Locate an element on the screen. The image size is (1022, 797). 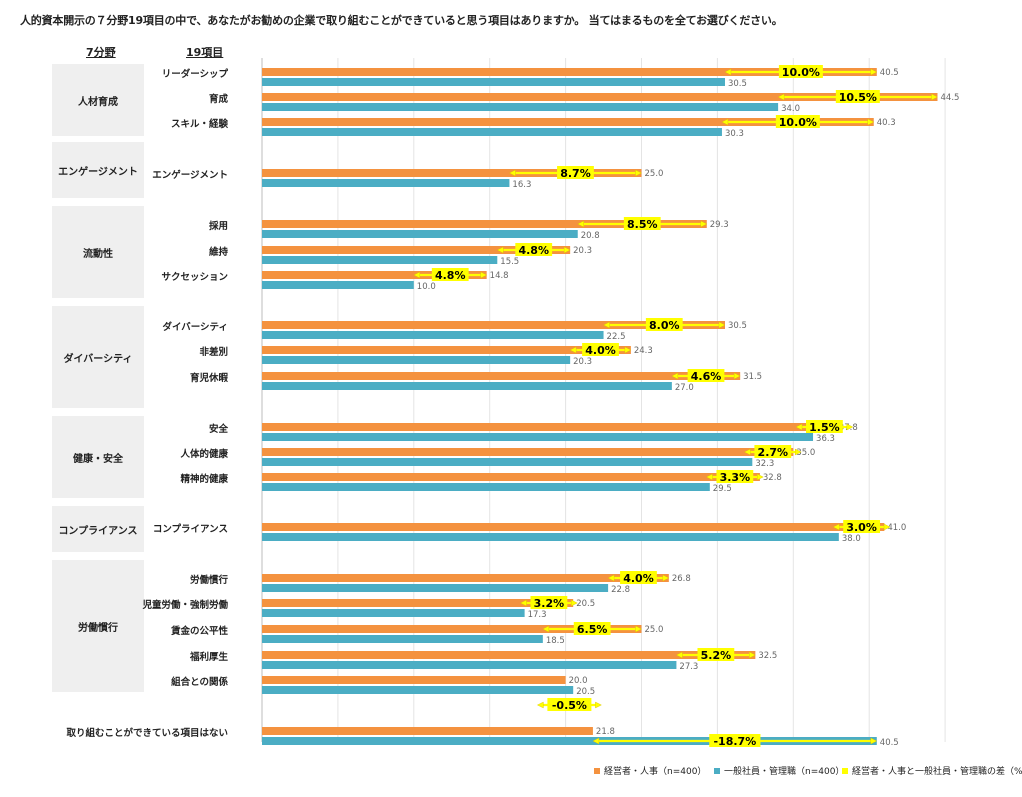
emp-value-label: 30.3 is located at coordinates (734, 134).